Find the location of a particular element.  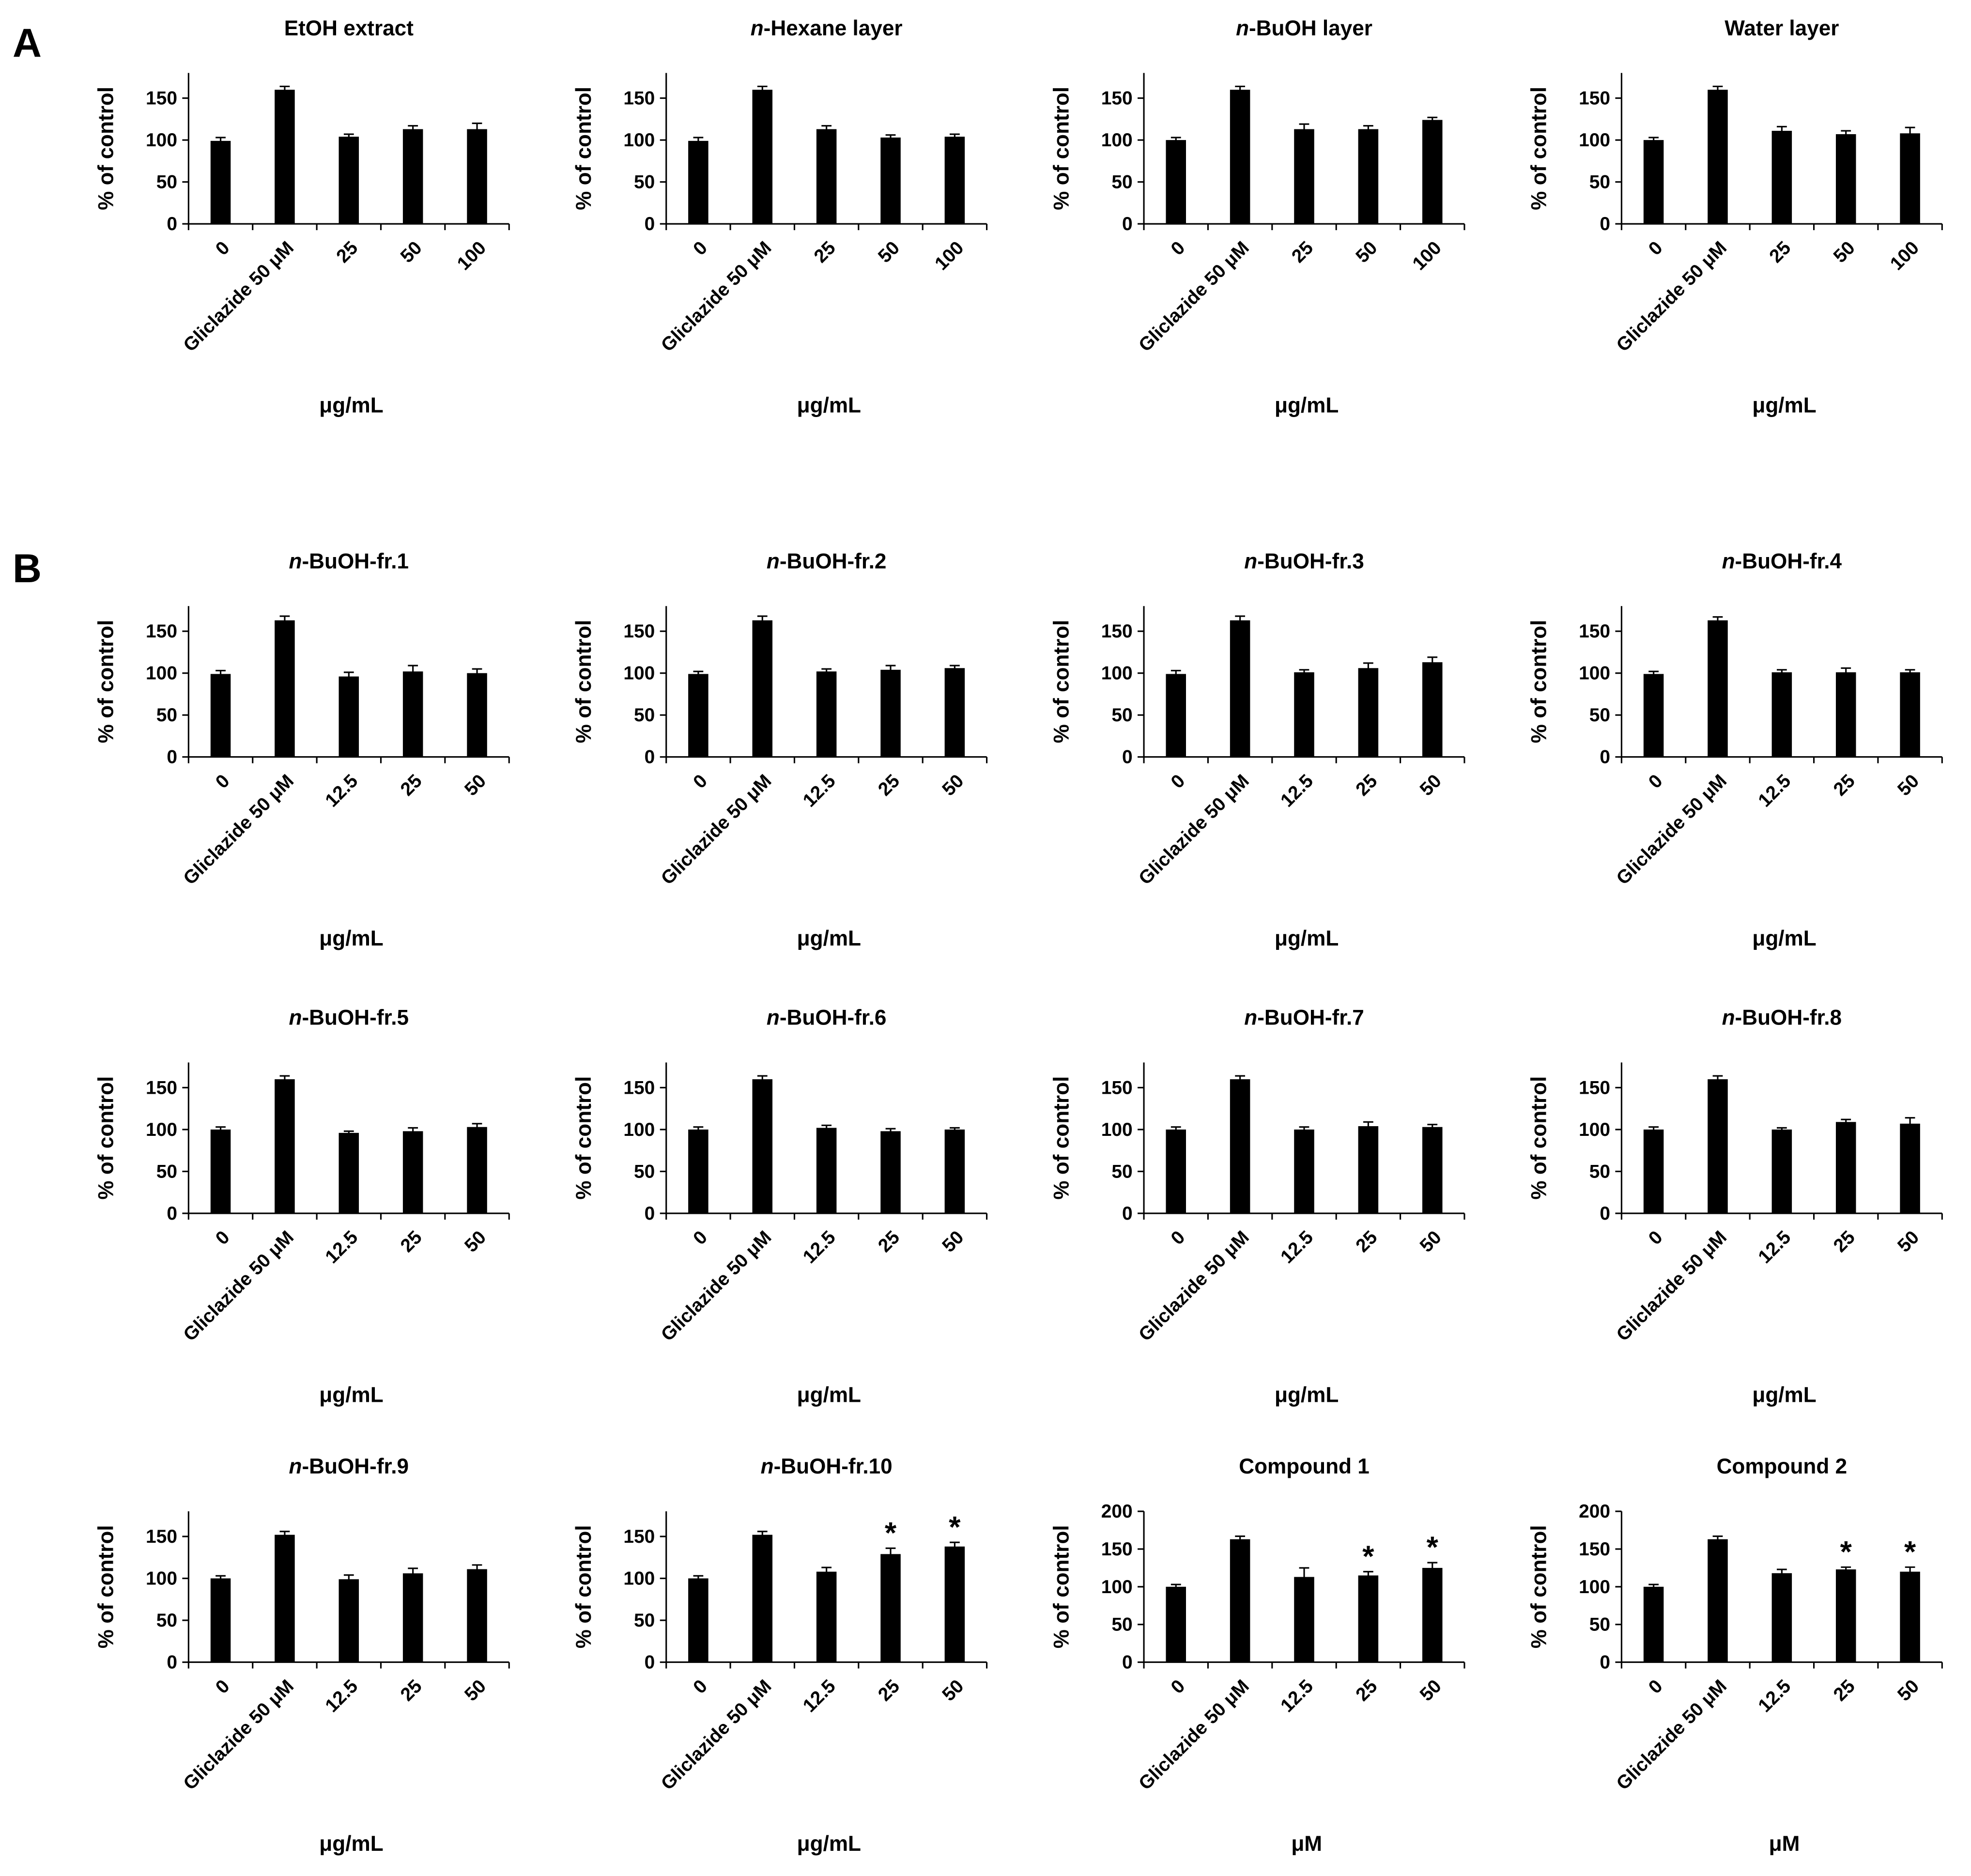

chart-title: n-BuOH layer is located at coordinates (1304, 28).